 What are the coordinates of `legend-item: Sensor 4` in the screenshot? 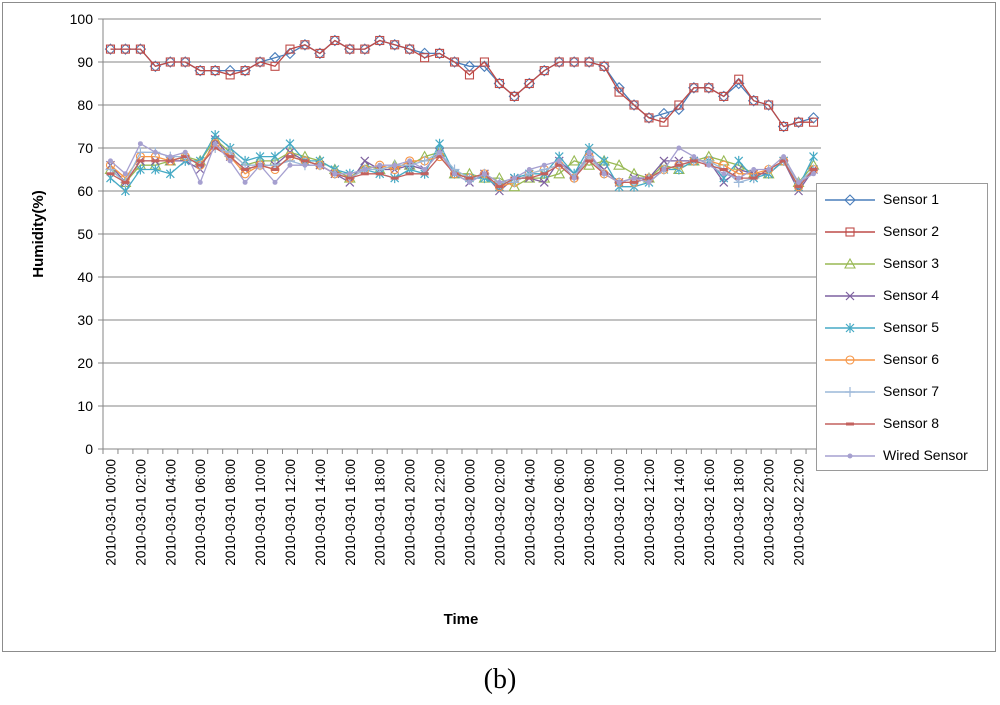 It's located at (902, 296).